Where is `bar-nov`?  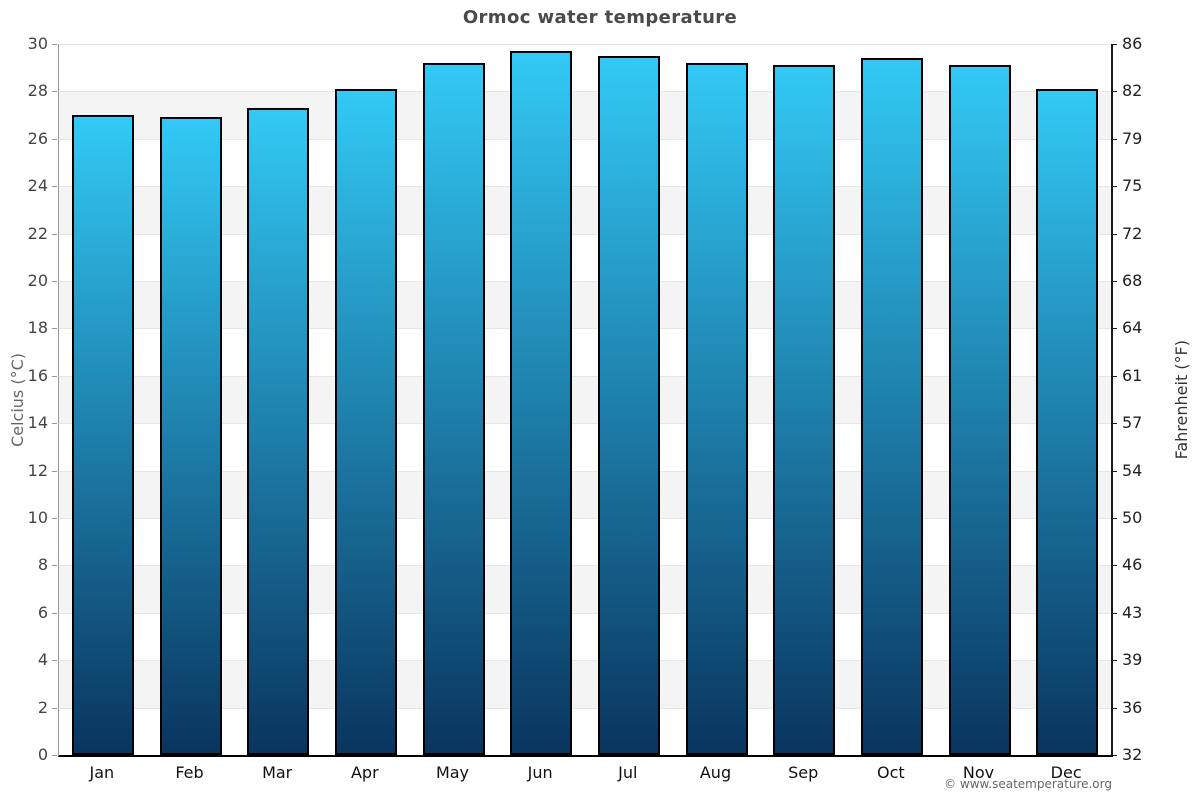 bar-nov is located at coordinates (979, 410).